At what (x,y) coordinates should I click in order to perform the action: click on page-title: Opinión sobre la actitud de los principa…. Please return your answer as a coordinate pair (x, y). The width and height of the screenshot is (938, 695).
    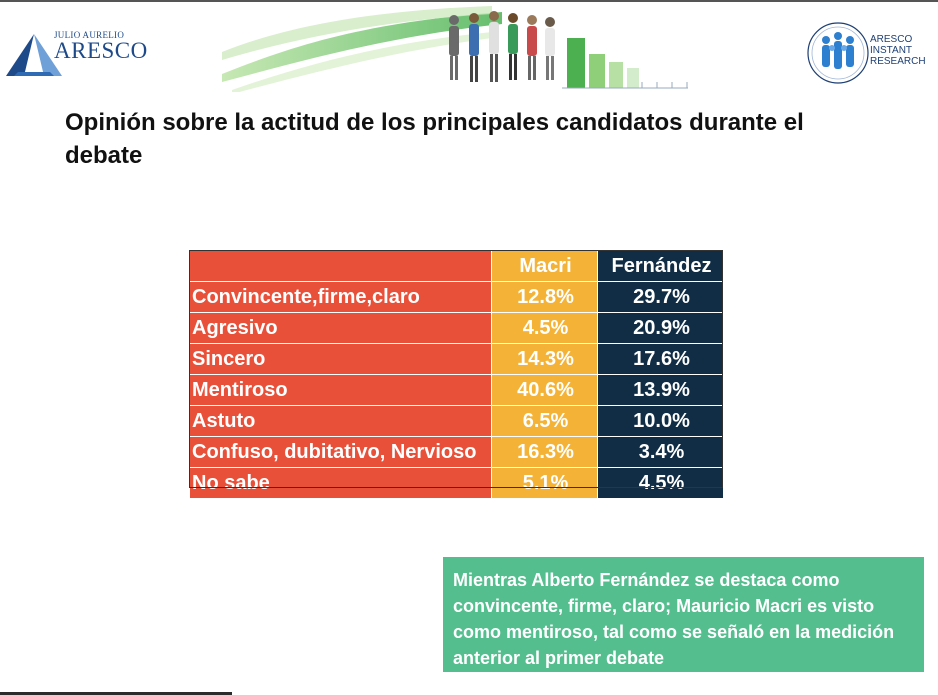
    Looking at the image, I should click on (434, 139).